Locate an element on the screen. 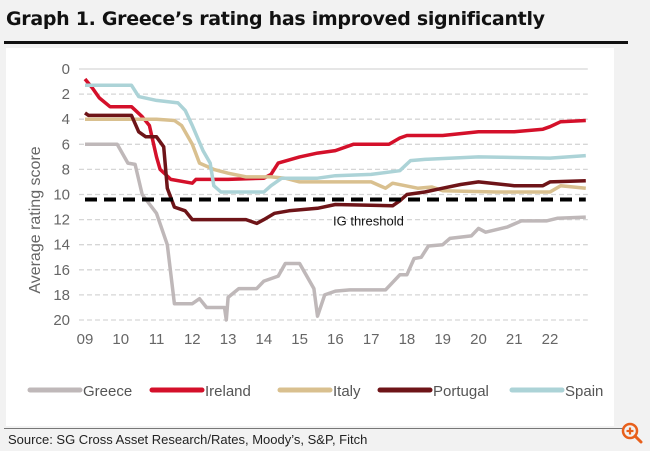 The height and width of the screenshot is (451, 650). legend-label-ireland: Ireland is located at coordinates (228, 391).